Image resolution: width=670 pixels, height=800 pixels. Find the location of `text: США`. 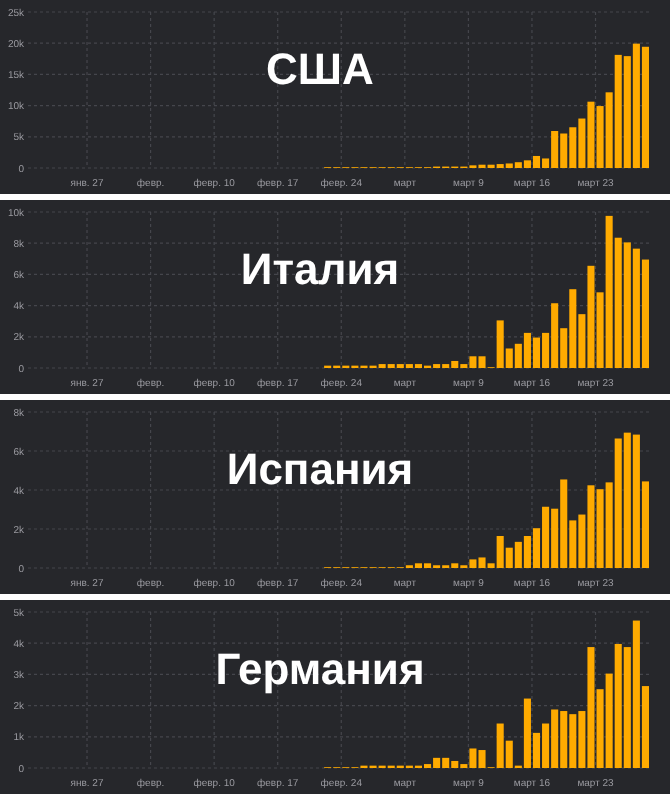

text: США is located at coordinates (320, 69).